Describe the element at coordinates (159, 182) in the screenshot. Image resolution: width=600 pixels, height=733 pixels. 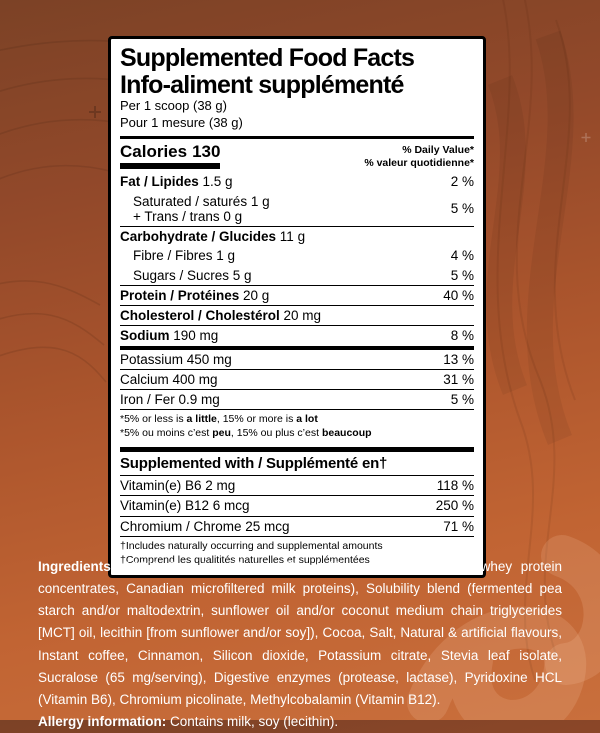
I see `fat-name: Fat / Lipides` at that location.